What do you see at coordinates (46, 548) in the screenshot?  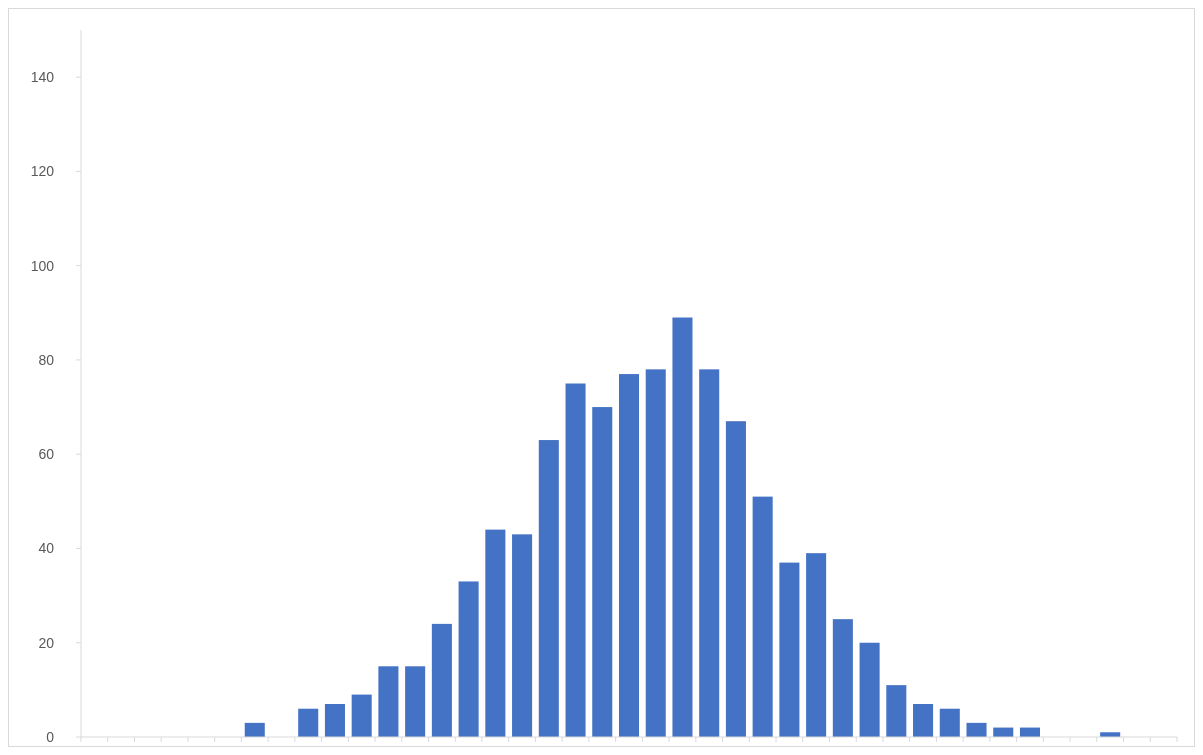 I see `y-tick-label: 40` at bounding box center [46, 548].